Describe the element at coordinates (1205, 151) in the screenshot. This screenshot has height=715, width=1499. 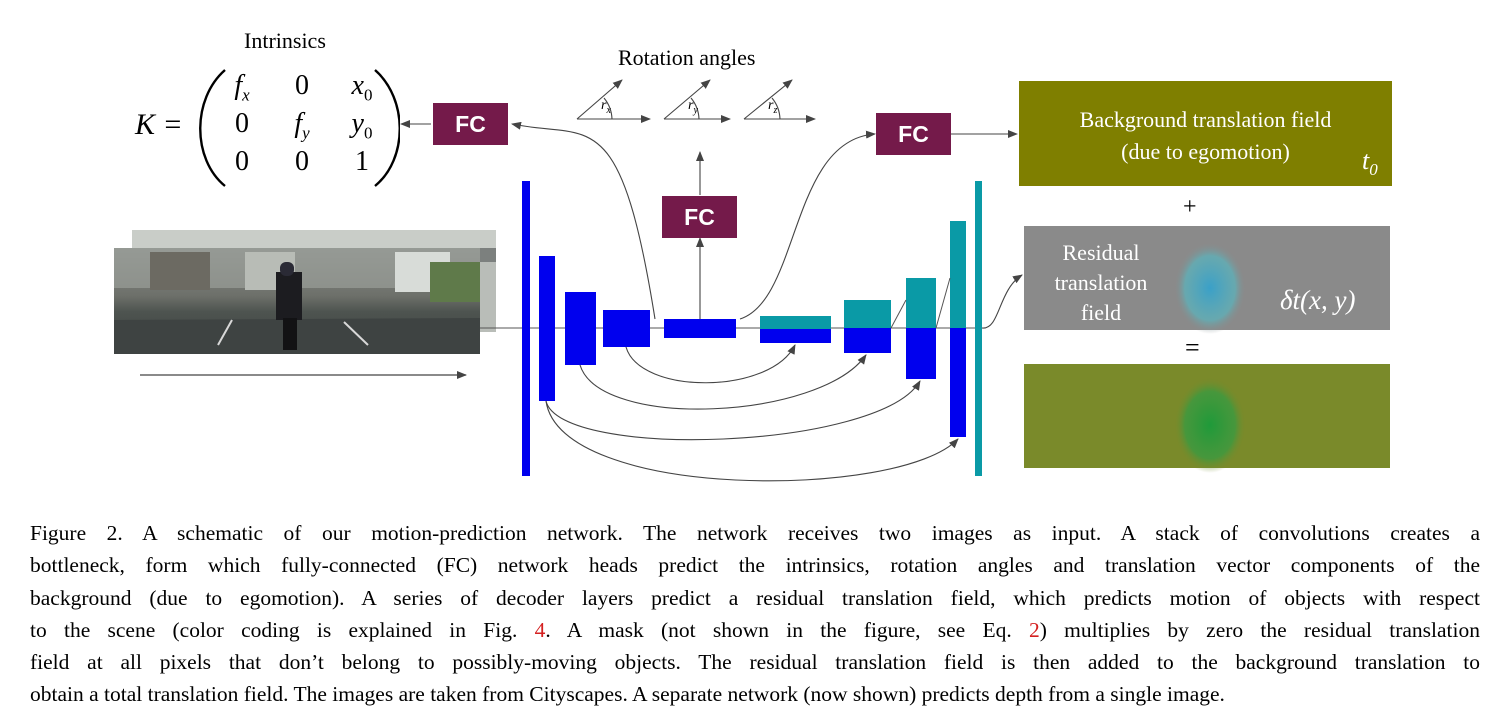
I see `background-field-line2: (due to egomotion)` at that location.